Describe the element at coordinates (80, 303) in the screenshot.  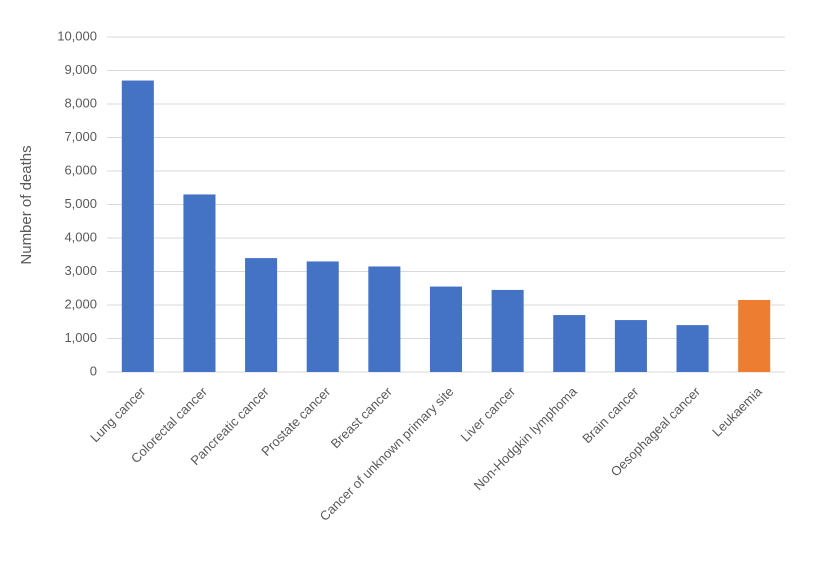
I see `y-tick-label: 2,000` at that location.